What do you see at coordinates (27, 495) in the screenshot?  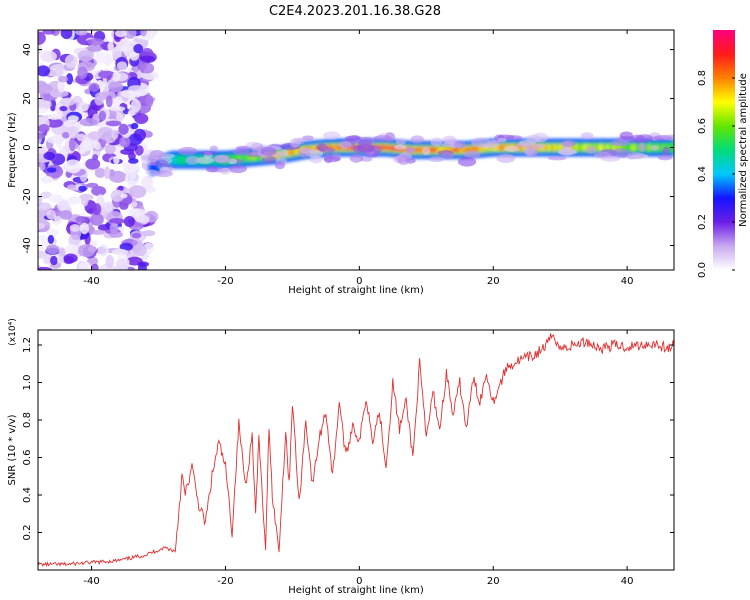 I see `snr-ytick-label: 0.4` at bounding box center [27, 495].